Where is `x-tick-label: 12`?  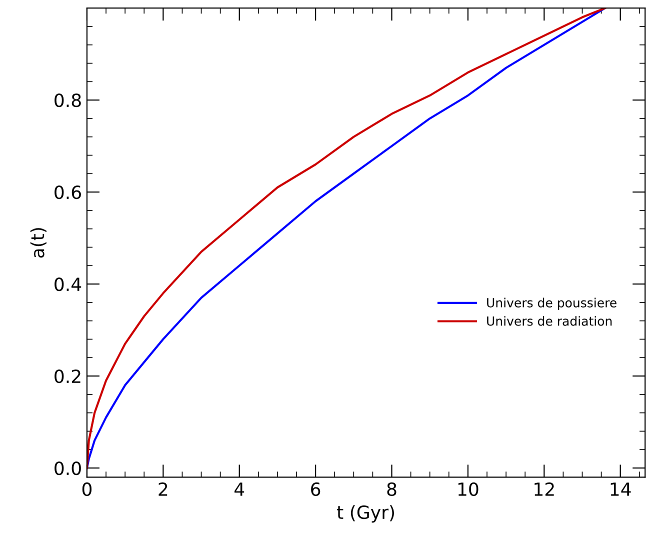
x-tick-label: 12 is located at coordinates (544, 489).